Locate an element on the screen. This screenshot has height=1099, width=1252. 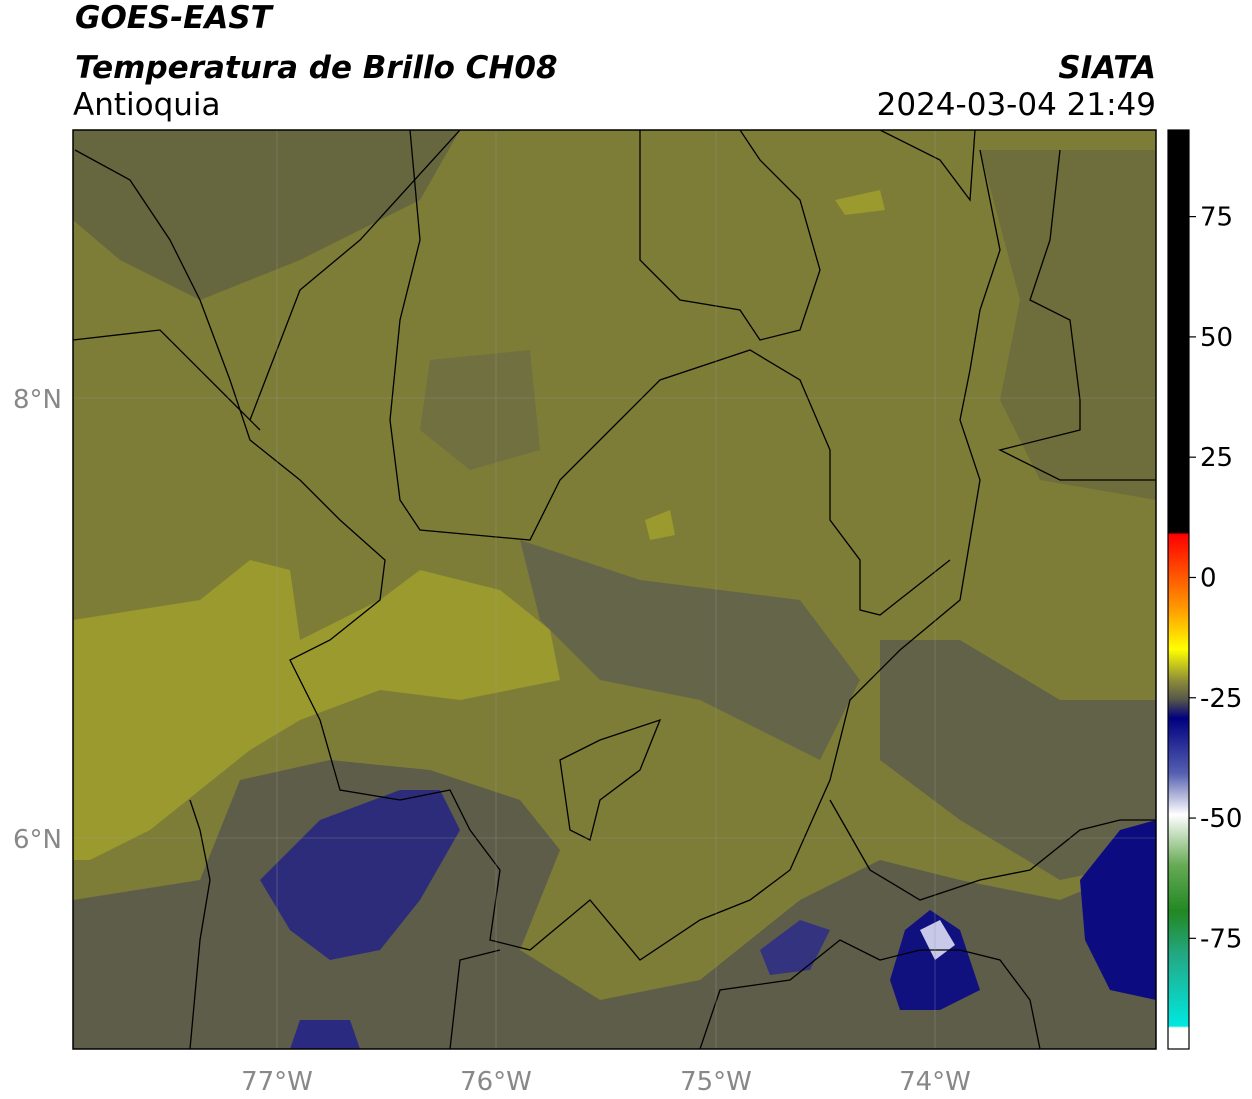
colorbar-tick-label: -25 is located at coordinates (1221, 699).